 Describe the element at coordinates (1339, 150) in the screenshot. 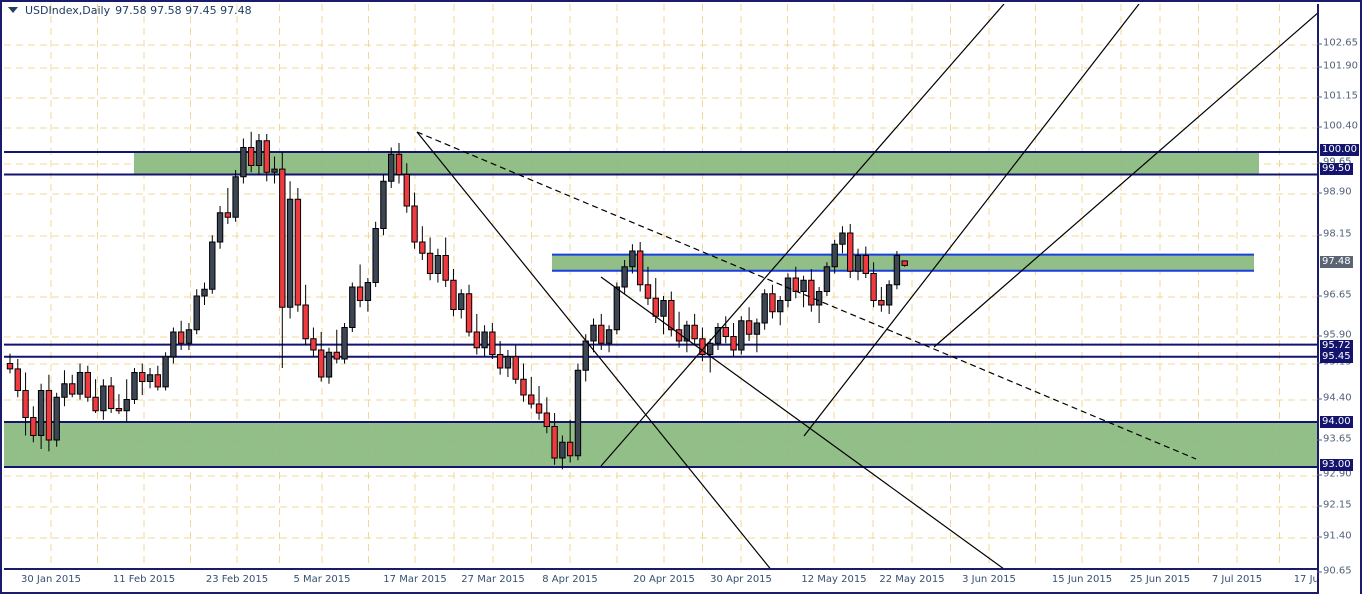

I see `price-level-badge: 100.00` at that location.